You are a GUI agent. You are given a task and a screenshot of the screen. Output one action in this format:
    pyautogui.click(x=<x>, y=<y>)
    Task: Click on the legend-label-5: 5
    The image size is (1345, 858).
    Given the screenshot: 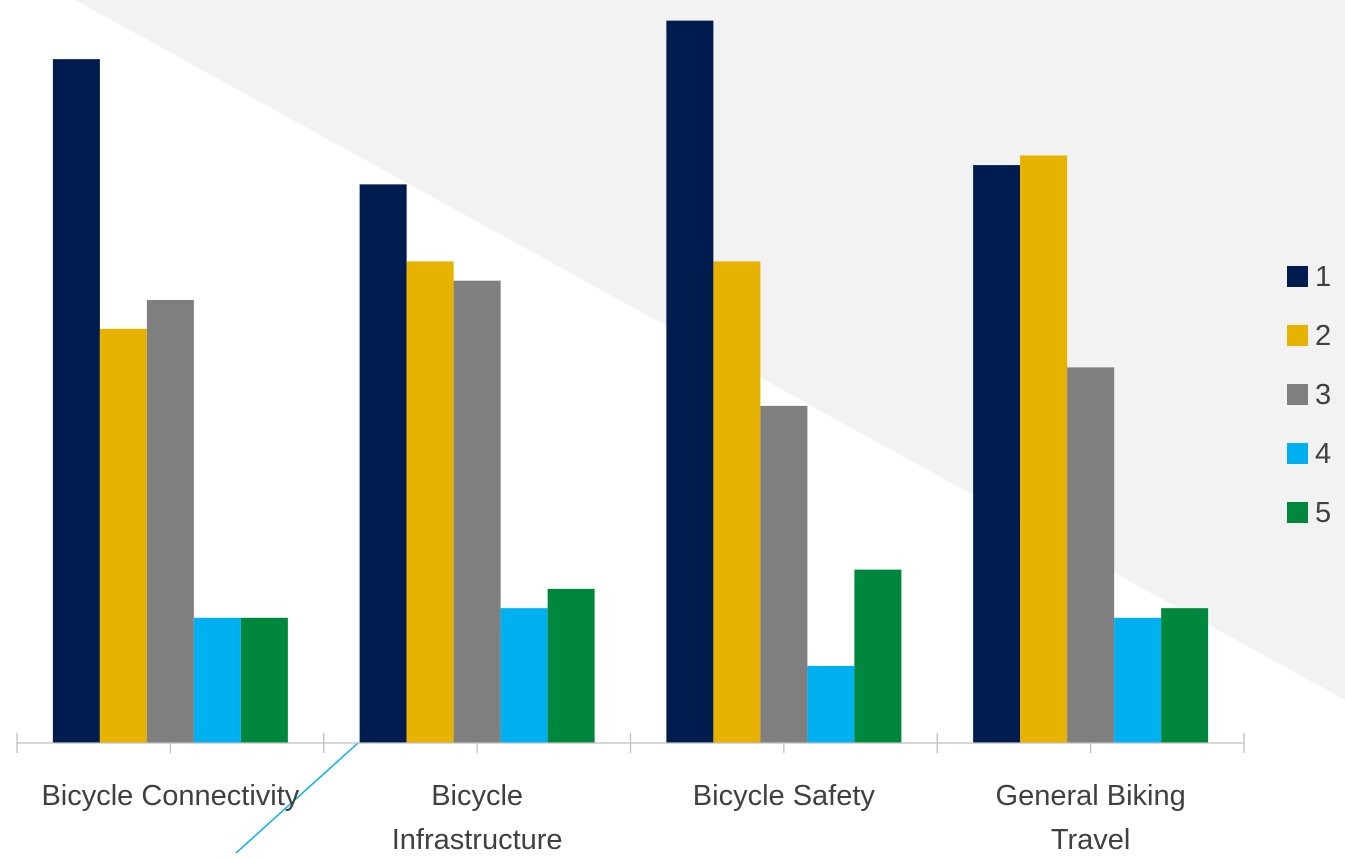 What is the action you would take?
    pyautogui.click(x=1323, y=513)
    